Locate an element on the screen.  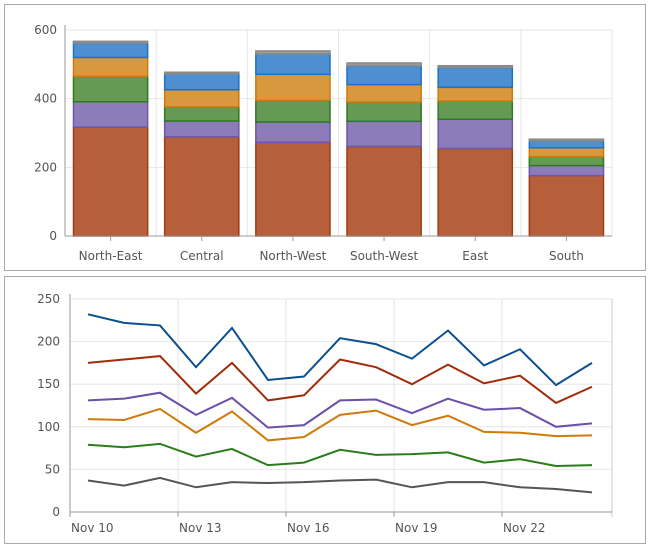
x-tick-label: Nov 22 is located at coordinates (524, 528).